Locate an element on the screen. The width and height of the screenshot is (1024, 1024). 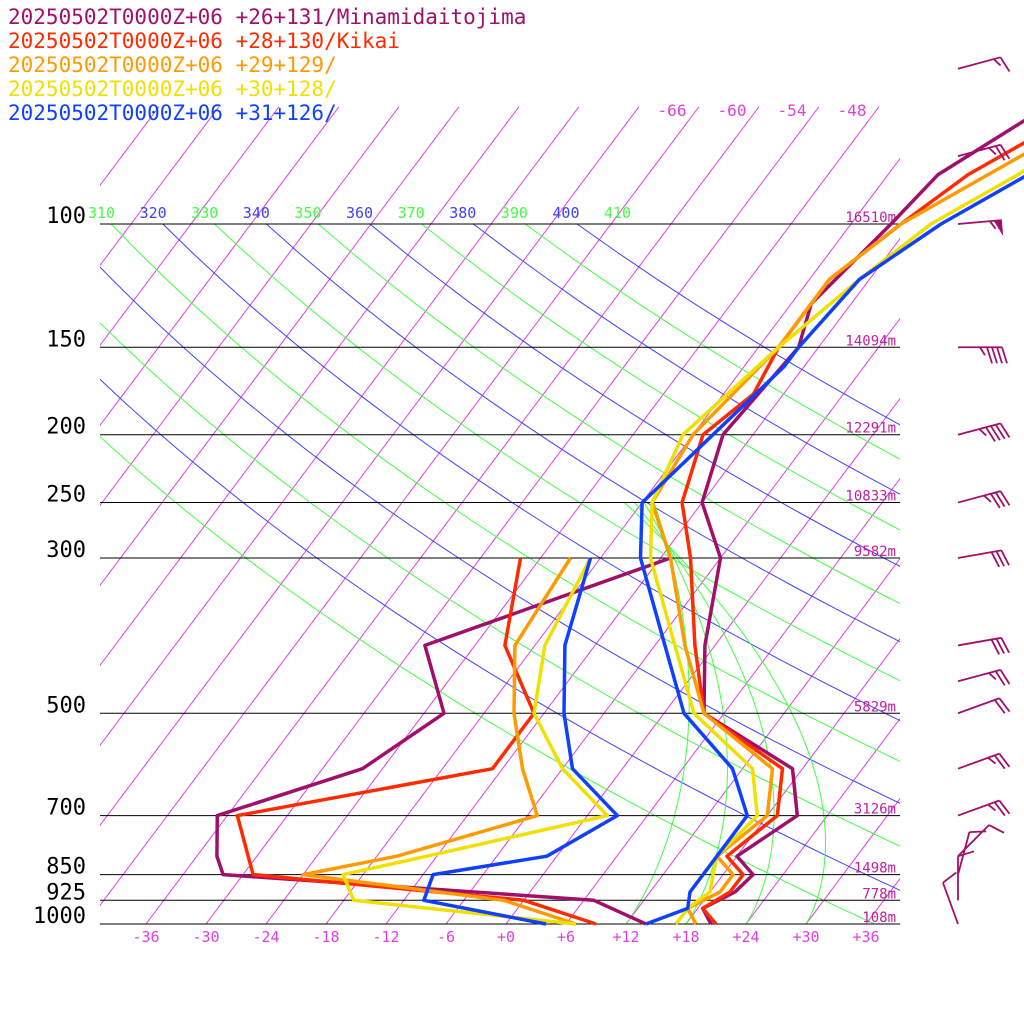
dry-adiabat-line is located at coordinates (660, 377).